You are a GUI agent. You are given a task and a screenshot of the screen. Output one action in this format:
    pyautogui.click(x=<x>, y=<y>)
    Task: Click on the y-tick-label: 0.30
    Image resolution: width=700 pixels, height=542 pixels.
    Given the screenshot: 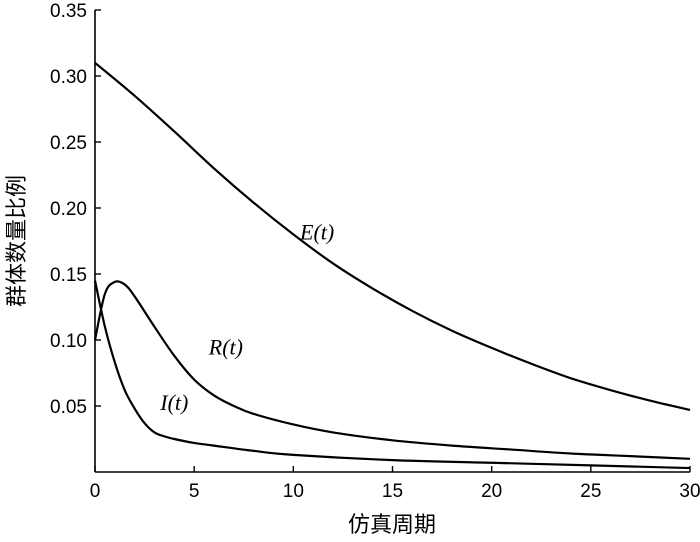 What is the action you would take?
    pyautogui.click(x=68, y=77)
    